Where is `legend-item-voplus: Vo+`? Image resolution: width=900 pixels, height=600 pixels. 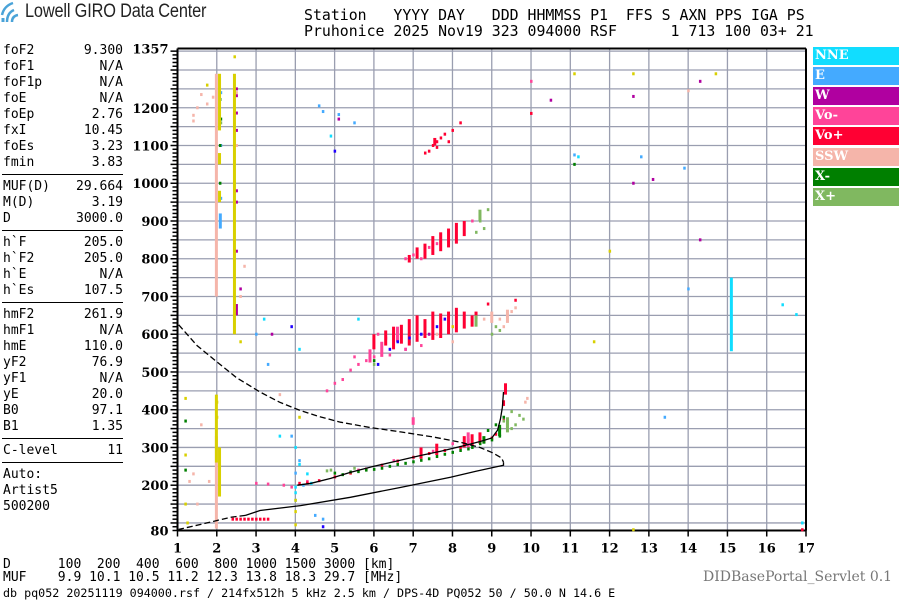
legend-item-voplus: Vo+ is located at coordinates (856, 136).